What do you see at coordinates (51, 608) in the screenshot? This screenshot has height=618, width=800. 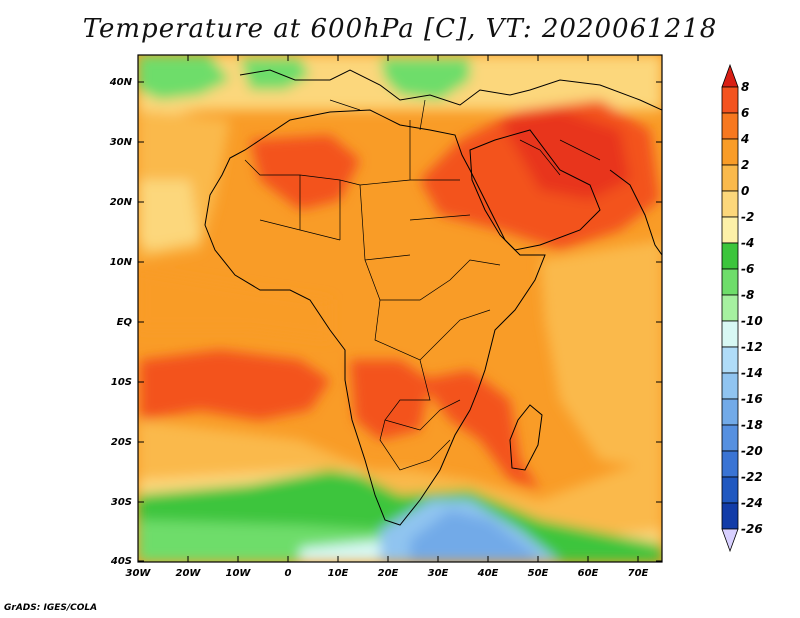 I see `footer-credit: GrADS: IGES/COLA` at bounding box center [51, 608].